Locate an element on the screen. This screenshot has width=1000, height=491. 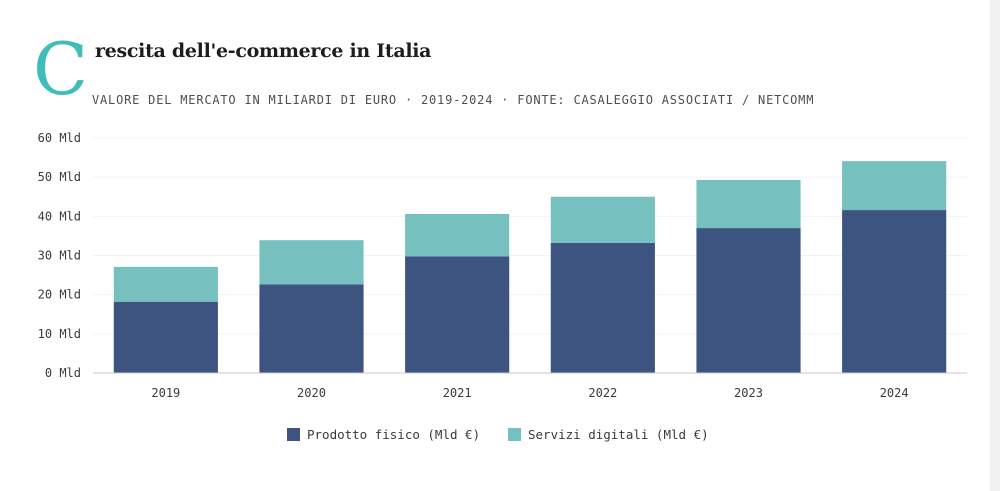
title-dropcap: C is located at coordinates (61, 69).